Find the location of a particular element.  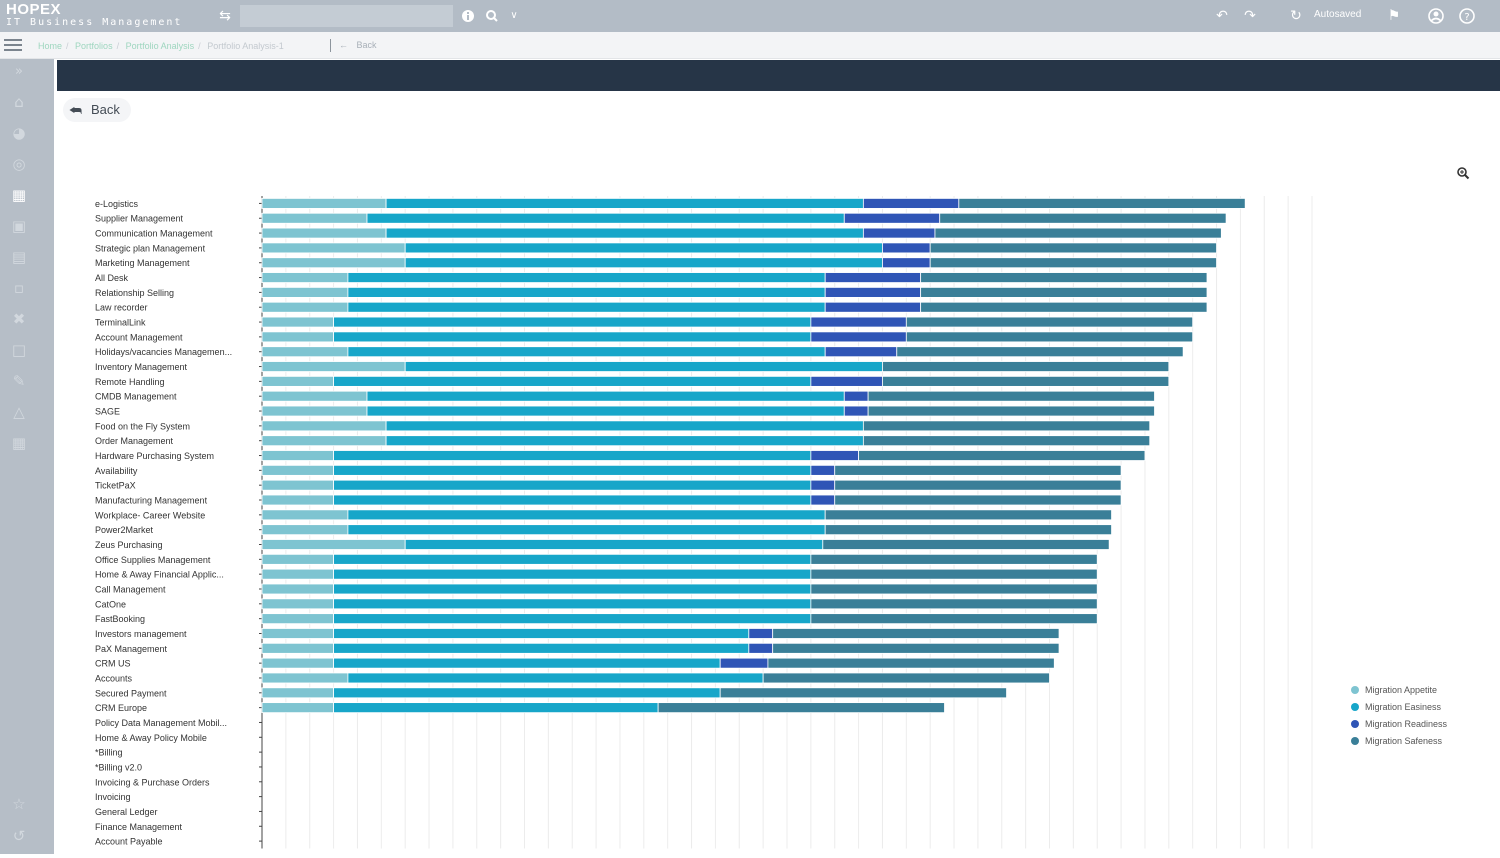

search-icon is located at coordinates (492, 16).